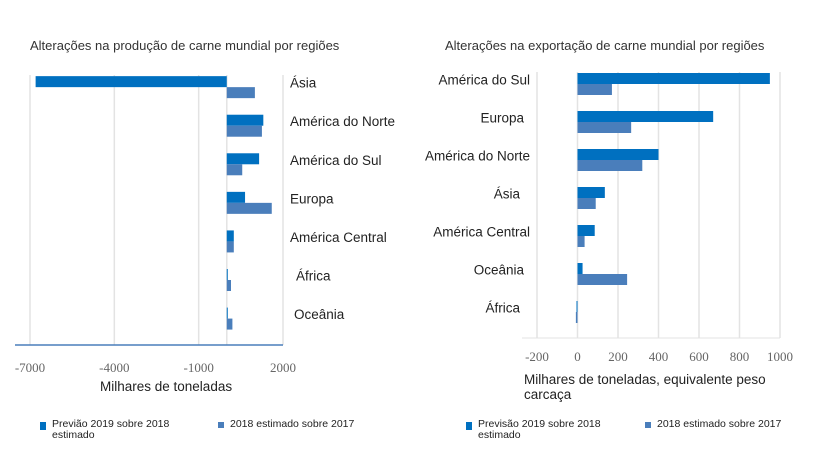 Image resolution: width=820 pixels, height=462 pixels. I want to click on x-tick-label: -4000, so click(114, 367).